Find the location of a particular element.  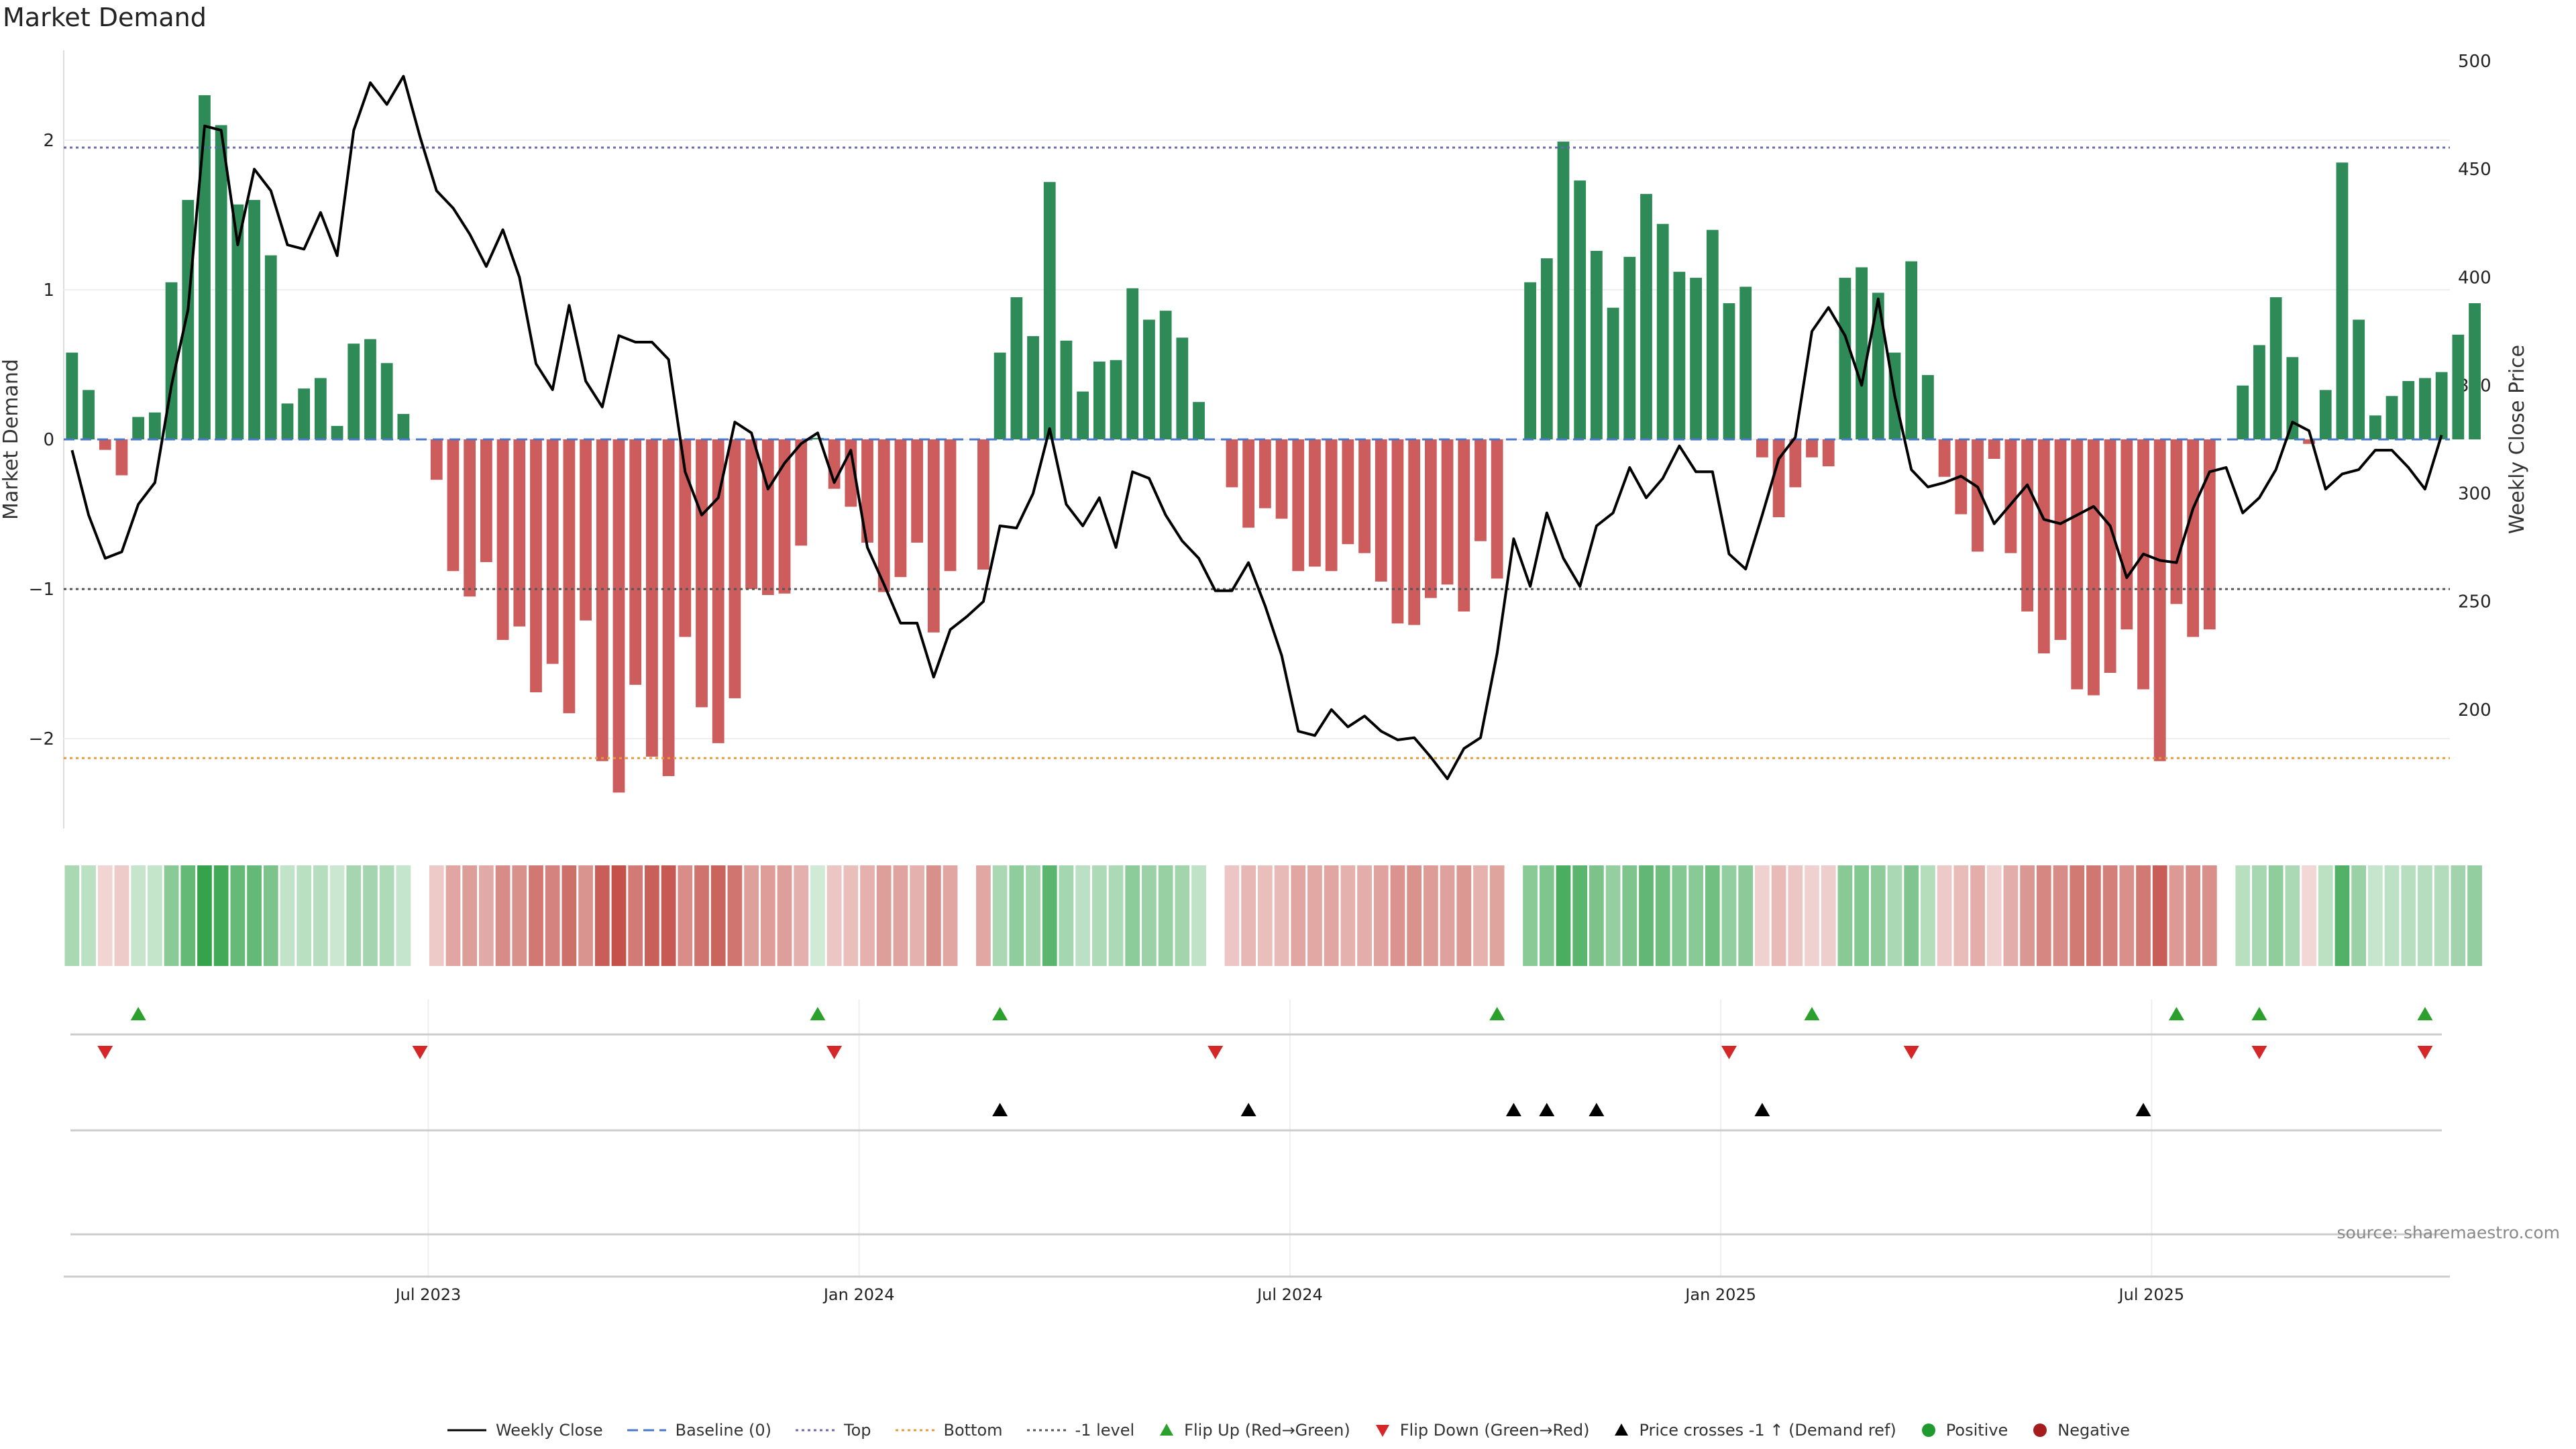

left-tick-label: 2 is located at coordinates (48, 141).